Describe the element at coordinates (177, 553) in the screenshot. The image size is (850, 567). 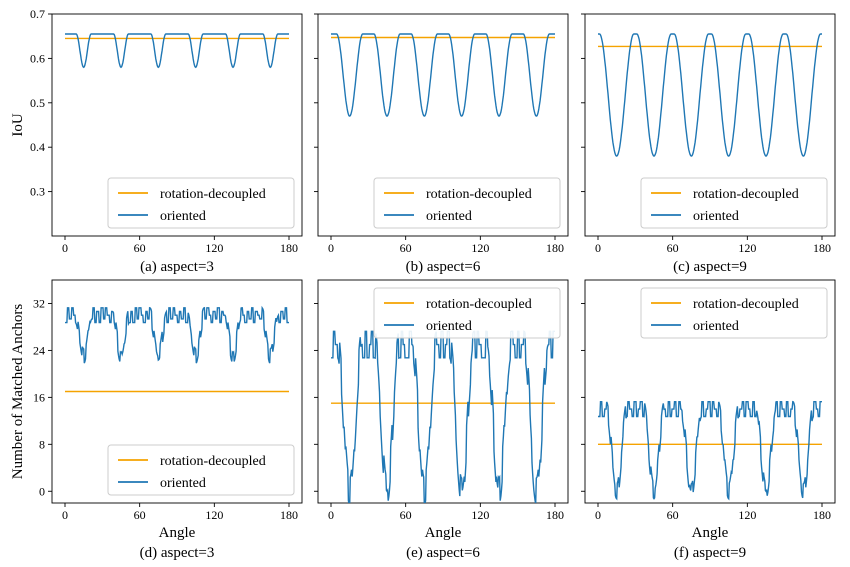
I see `subplot-caption: (d) aspect=3` at that location.